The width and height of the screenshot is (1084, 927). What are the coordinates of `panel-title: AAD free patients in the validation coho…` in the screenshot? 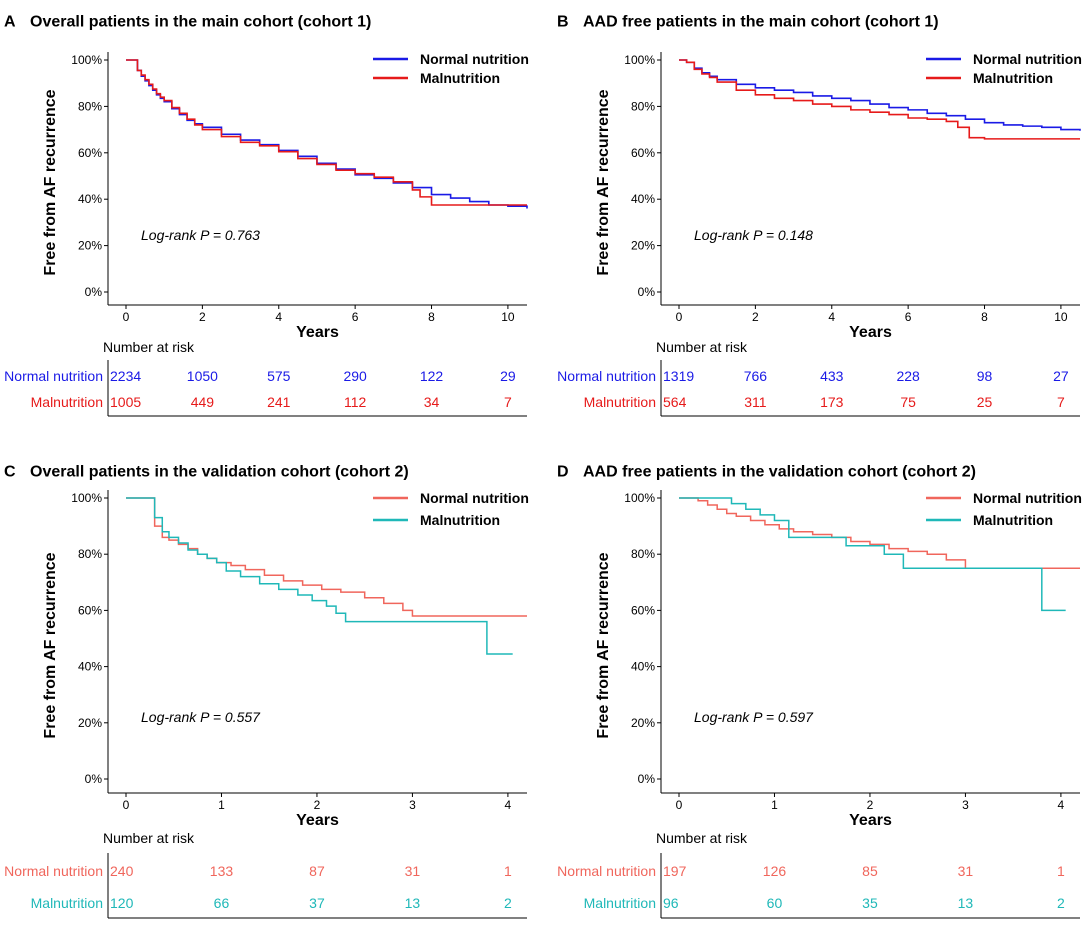 It's located at (779, 471).